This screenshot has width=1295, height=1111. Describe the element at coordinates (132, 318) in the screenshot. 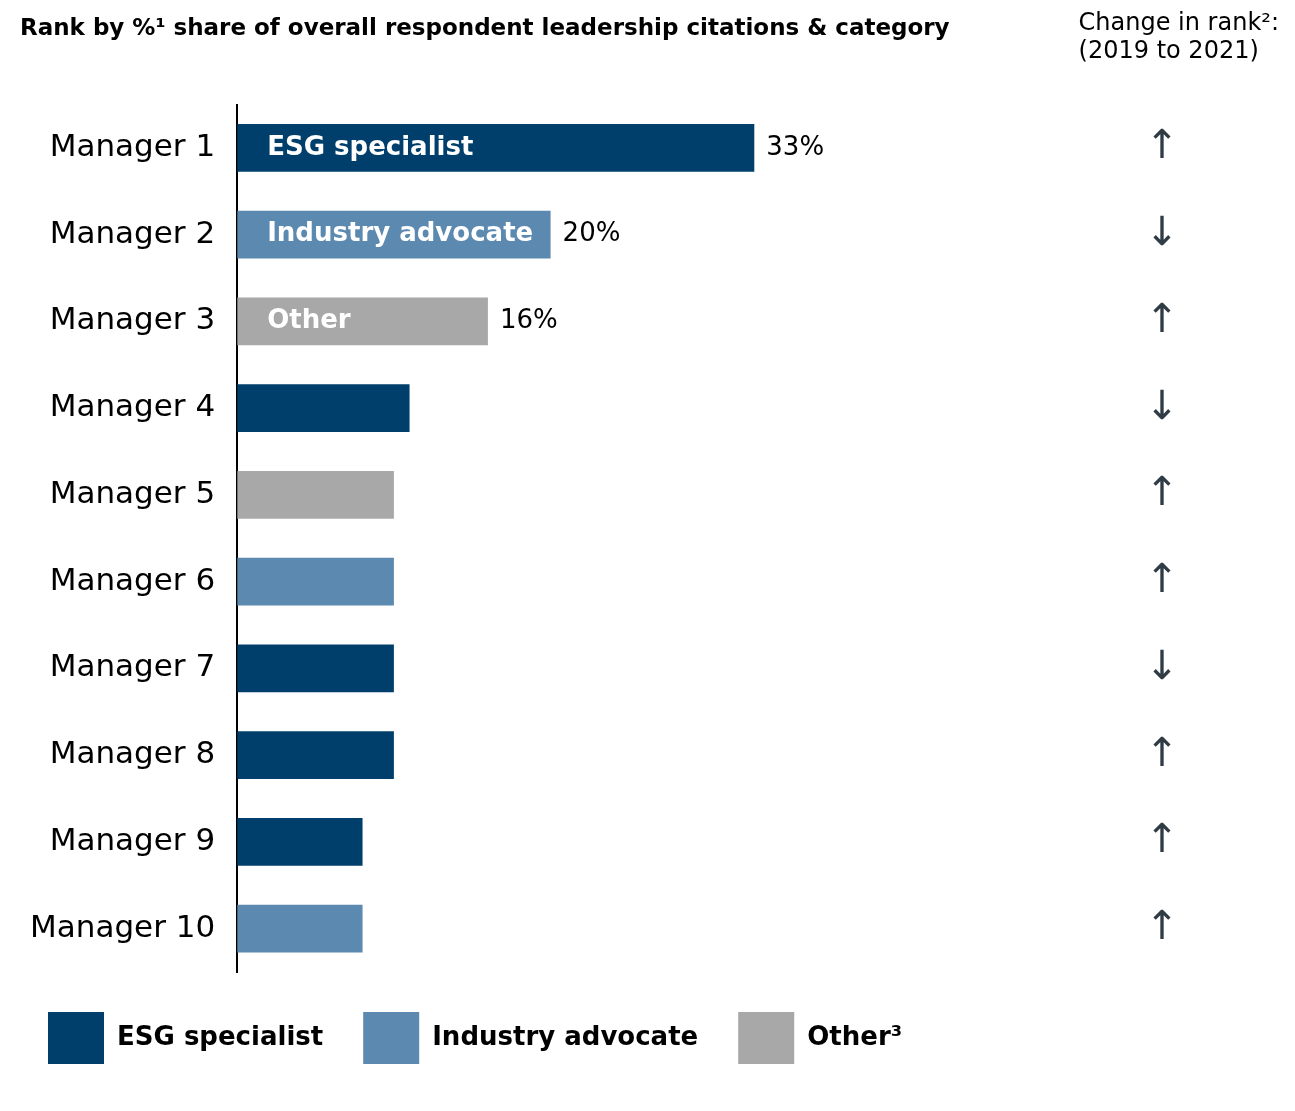

I see `y-tick-label: Manager 3` at that location.